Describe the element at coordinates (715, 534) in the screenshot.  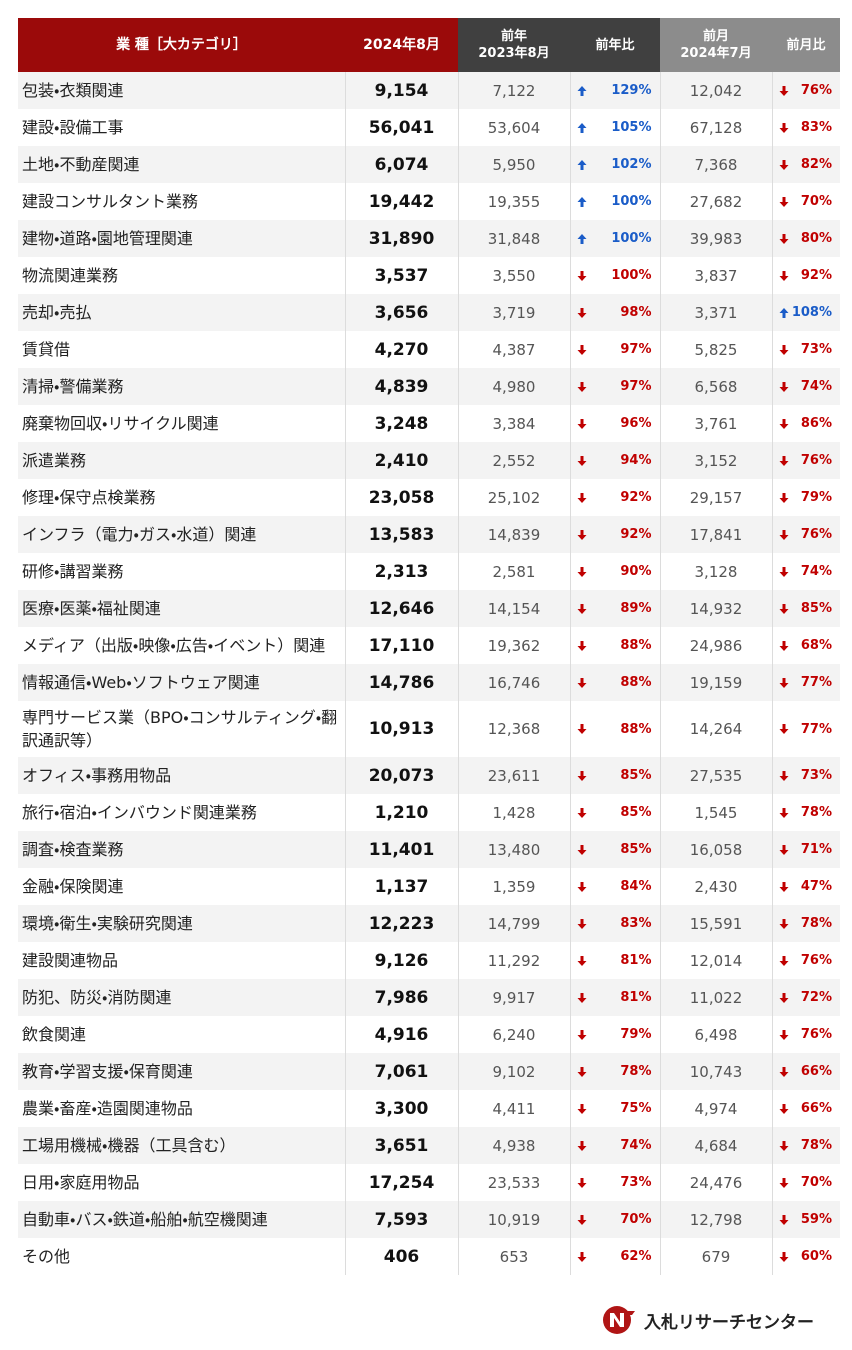
I see `prev-month-cell: 17,841` at that location.